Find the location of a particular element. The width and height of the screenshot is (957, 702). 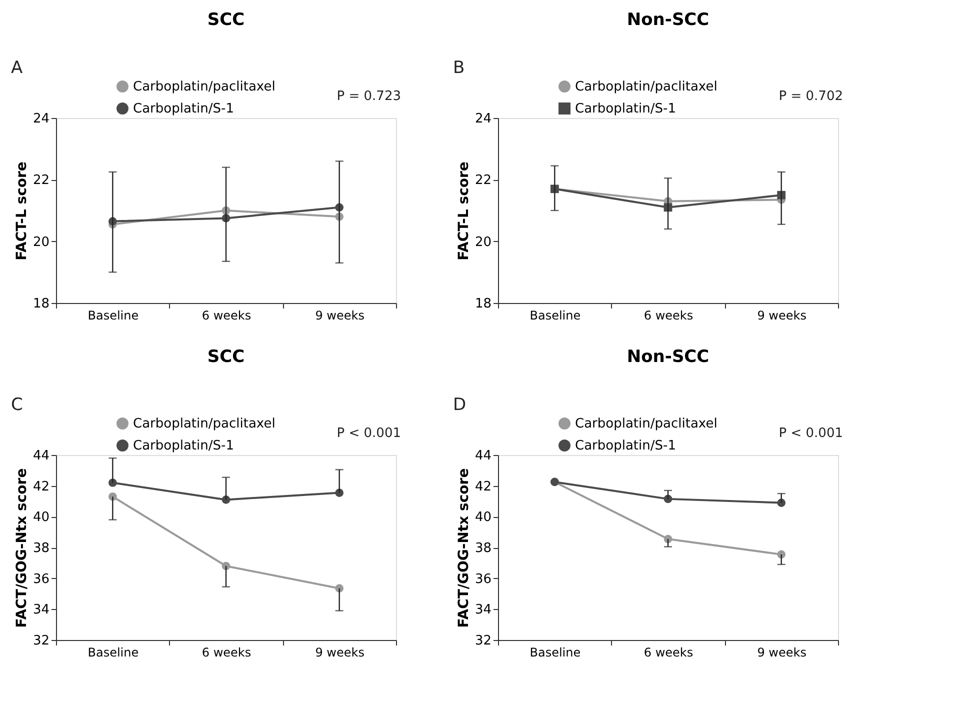

text: C is located at coordinates (17, 405).